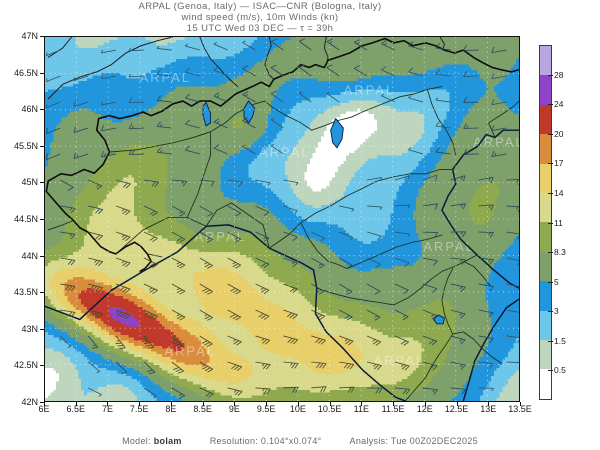 The image size is (600, 450). I want to click on lon-tick-label: 12.5E, so click(456, 409).